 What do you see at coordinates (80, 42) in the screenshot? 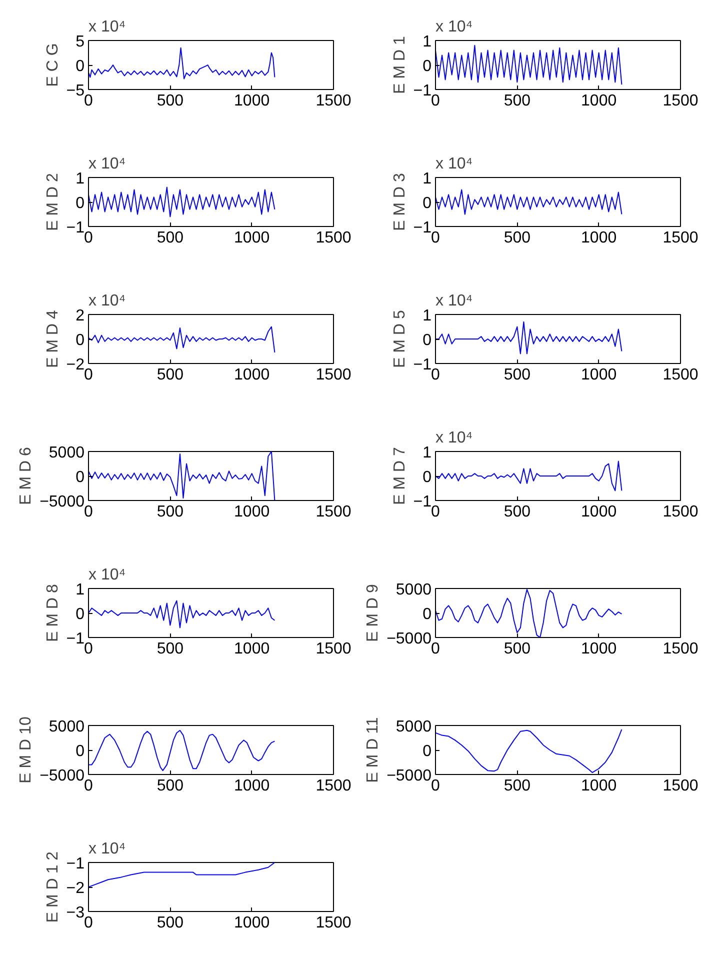
I see `y-tick-label: 5` at bounding box center [80, 42].